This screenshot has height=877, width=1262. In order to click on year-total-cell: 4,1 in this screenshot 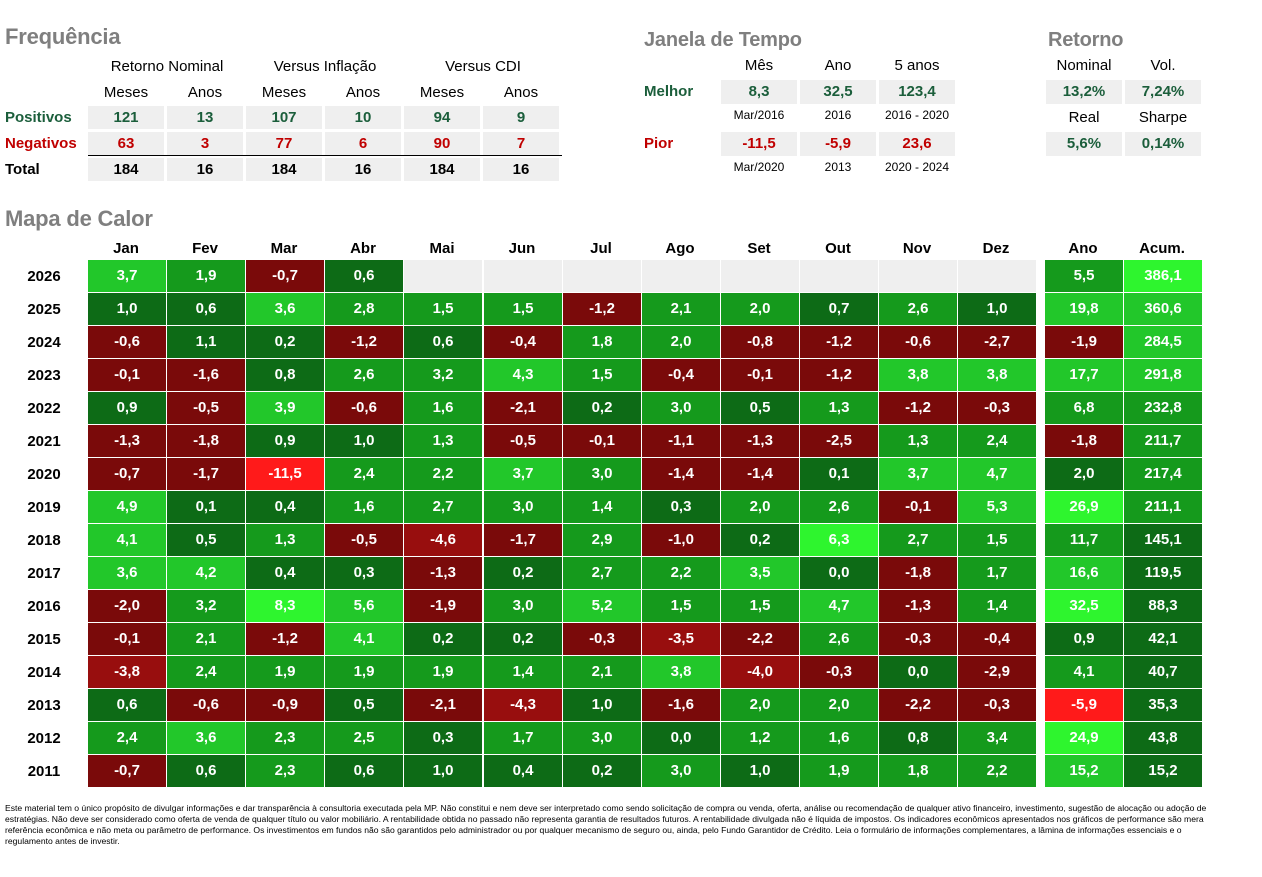, I will do `click(1084, 672)`.